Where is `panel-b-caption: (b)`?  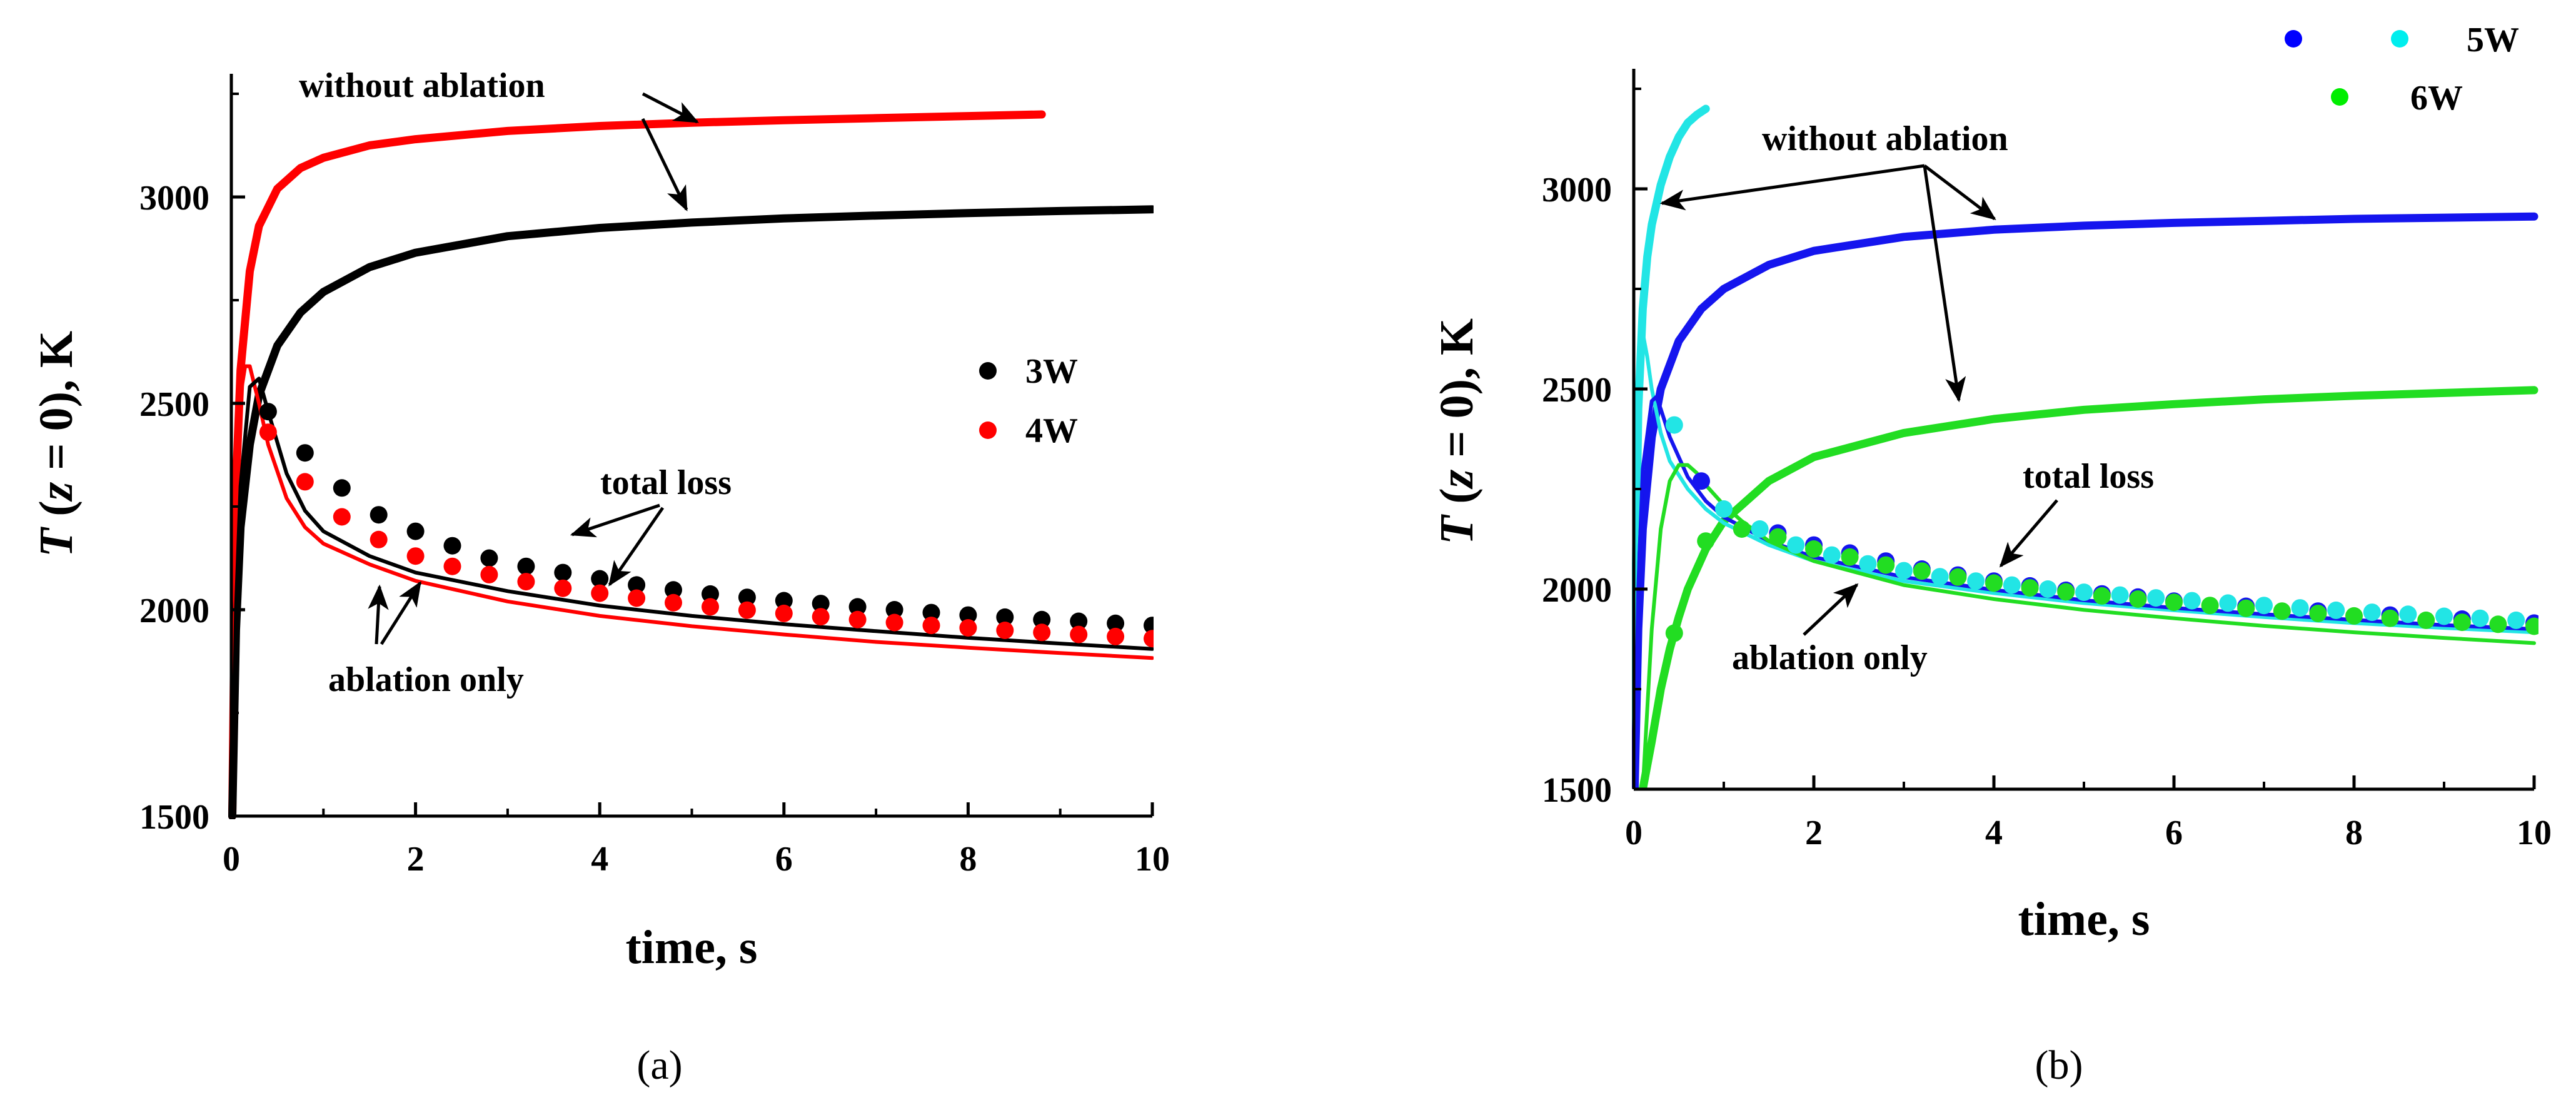
panel-b-caption: (b) is located at coordinates (2059, 1065).